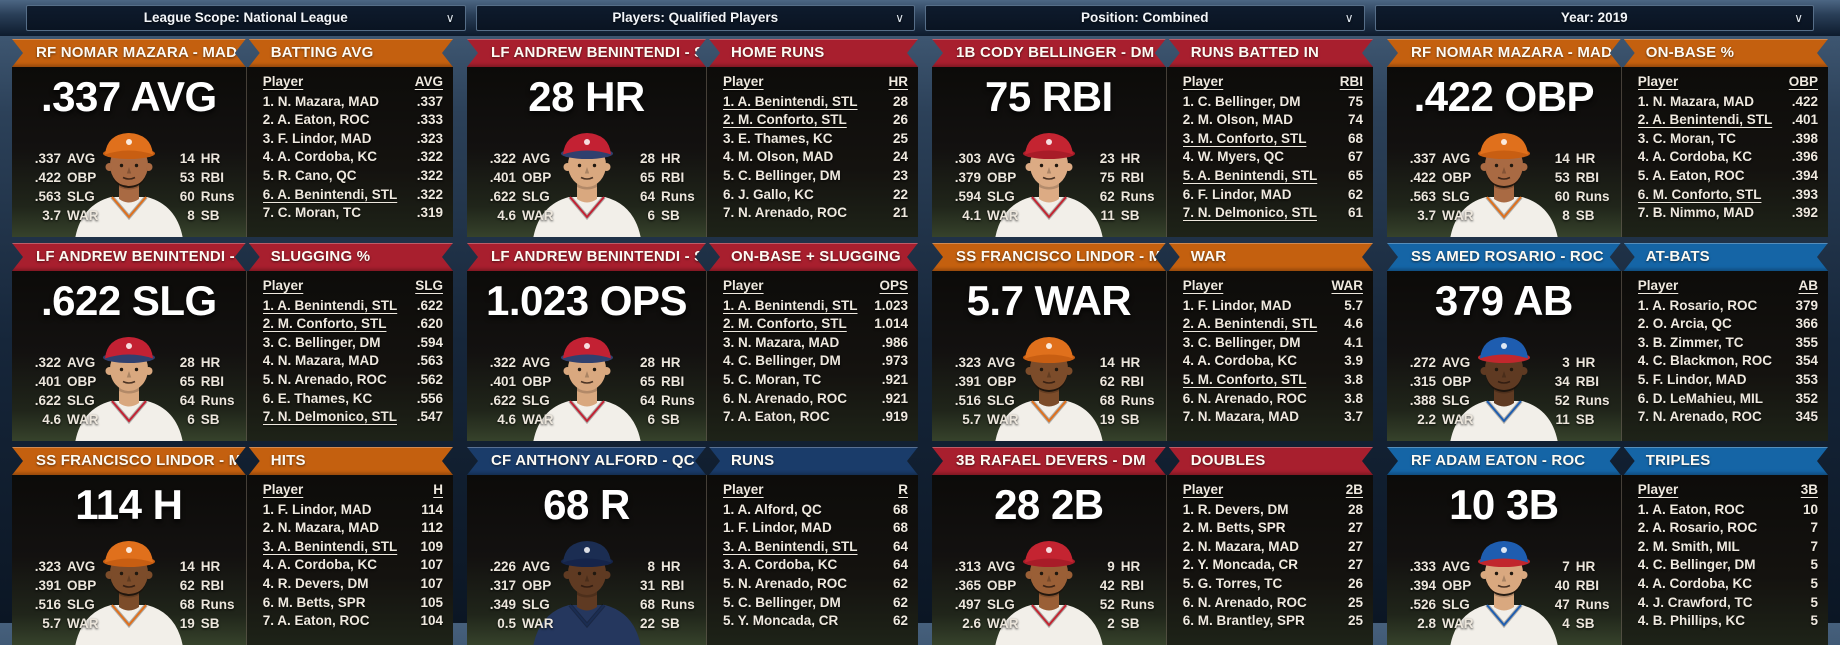  Describe the element at coordinates (1728, 139) in the screenshot. I see `leaderboard-row: 3. C. Moran, TC .398` at that location.